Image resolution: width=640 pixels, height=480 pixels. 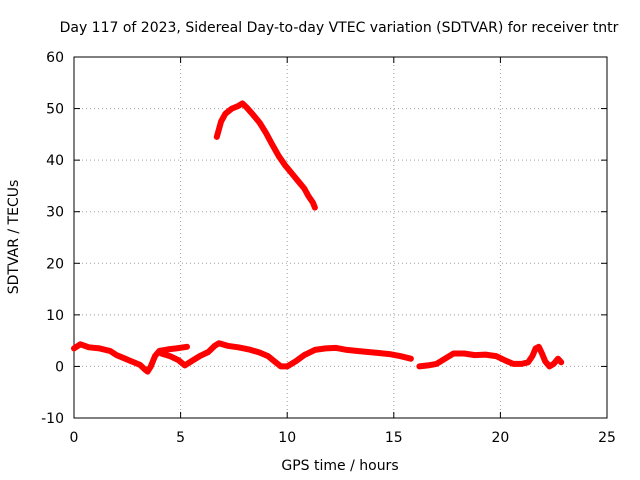 I want to click on x-axis-label: GPS time / hours, so click(x=339, y=466).